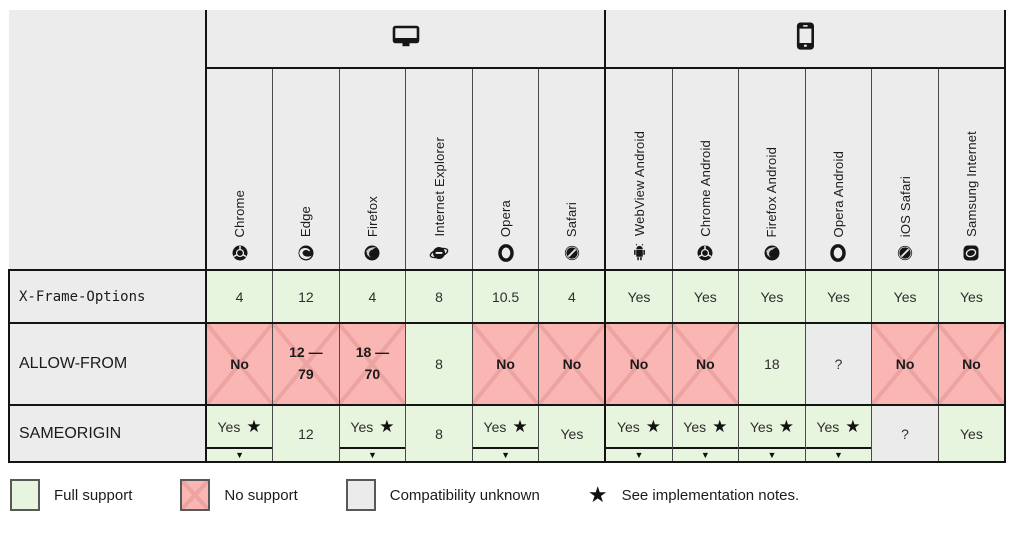  Describe the element at coordinates (306, 363) in the screenshot. I see `version-range: 12 —79` at that location.